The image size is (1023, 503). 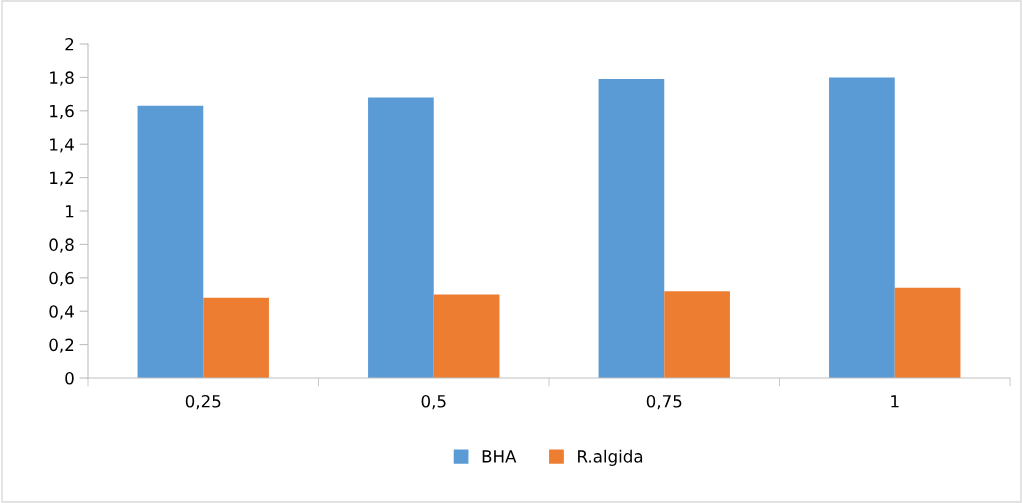 I want to click on y-tick-label: 1,2, so click(x=62, y=178).